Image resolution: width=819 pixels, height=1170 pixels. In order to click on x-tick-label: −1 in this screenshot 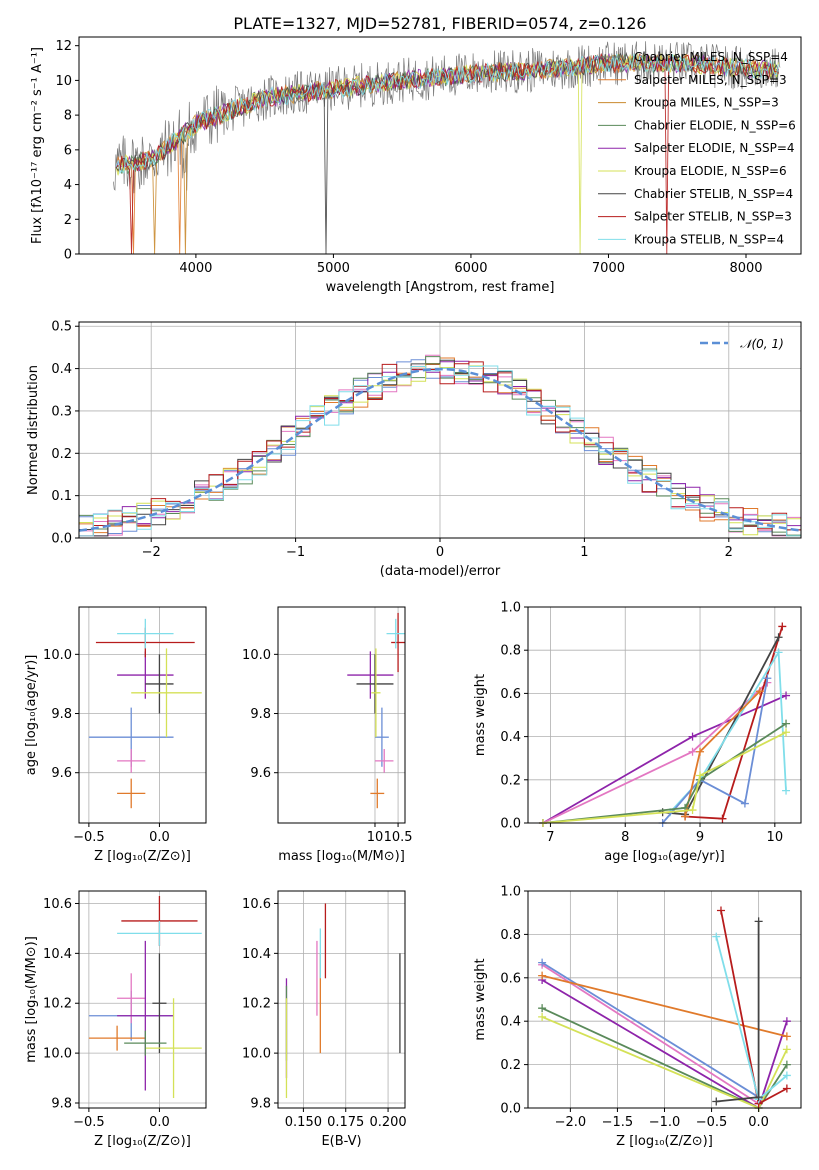, I will do `click(295, 552)`.